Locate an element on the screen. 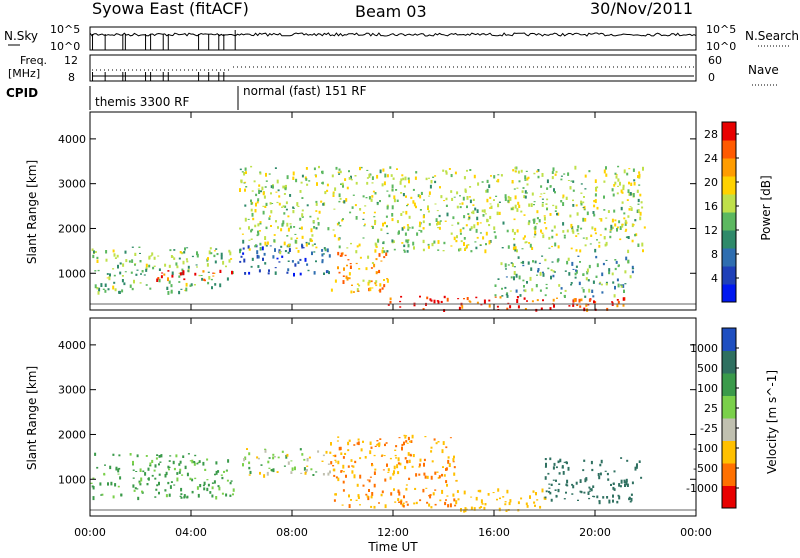  cpid-panel: CPID themis 3300 RF normal (fast) 151 RF is located at coordinates (186, 97).